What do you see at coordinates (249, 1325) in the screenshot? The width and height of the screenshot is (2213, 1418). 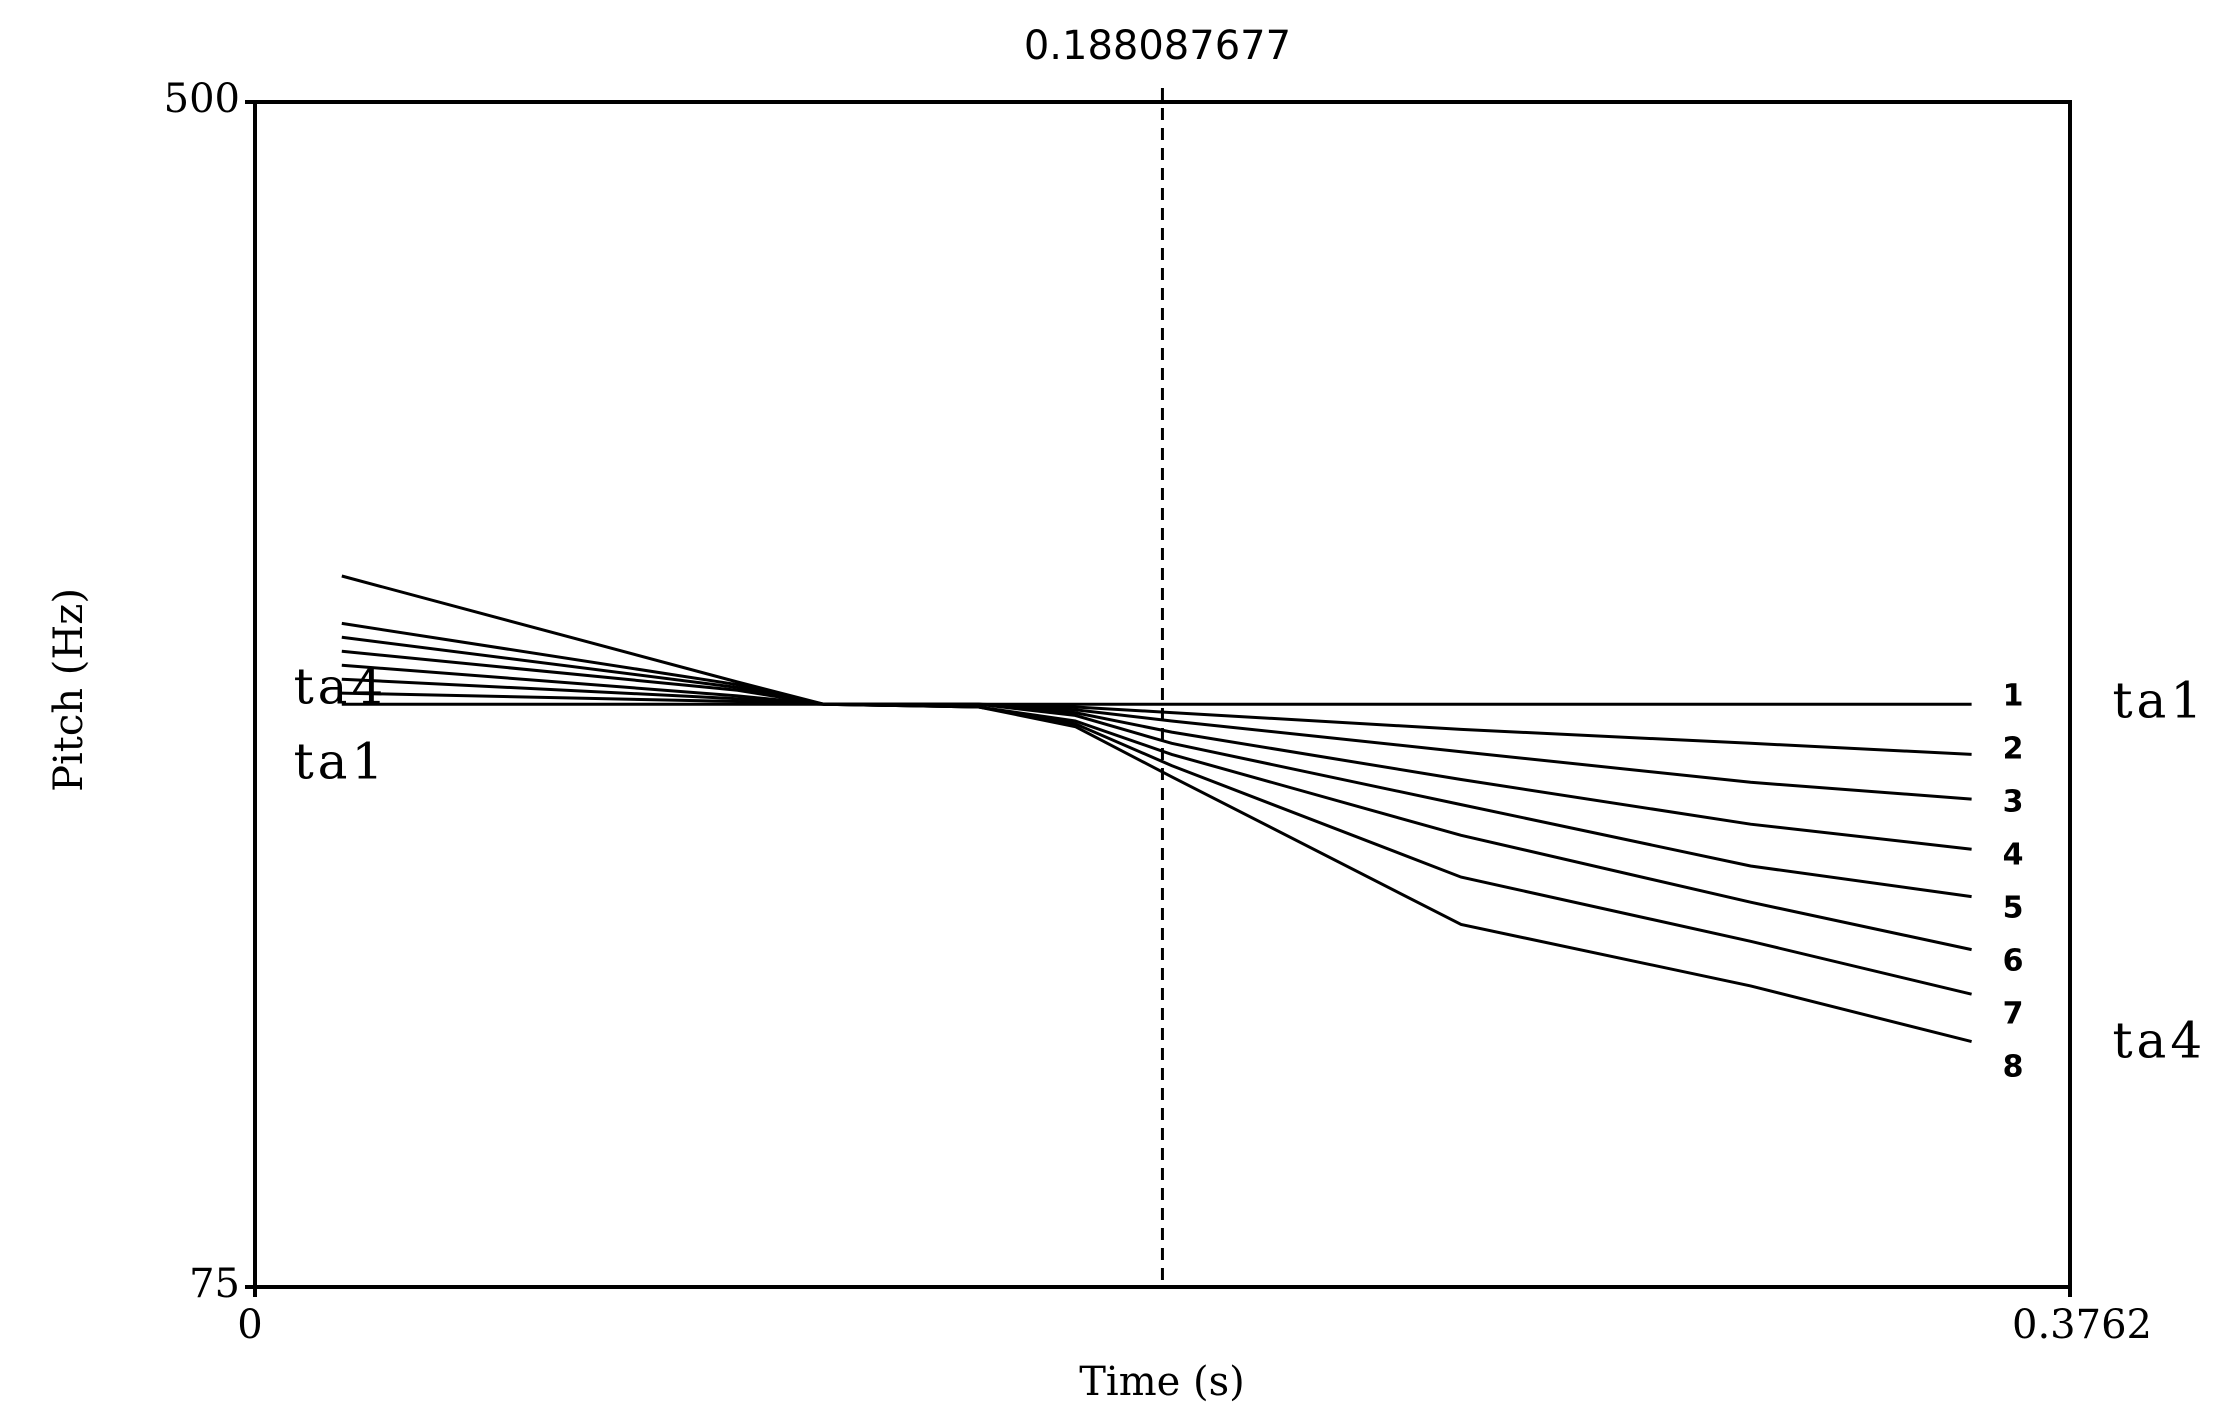 I see `x-tick-label-min: 0` at bounding box center [249, 1325].